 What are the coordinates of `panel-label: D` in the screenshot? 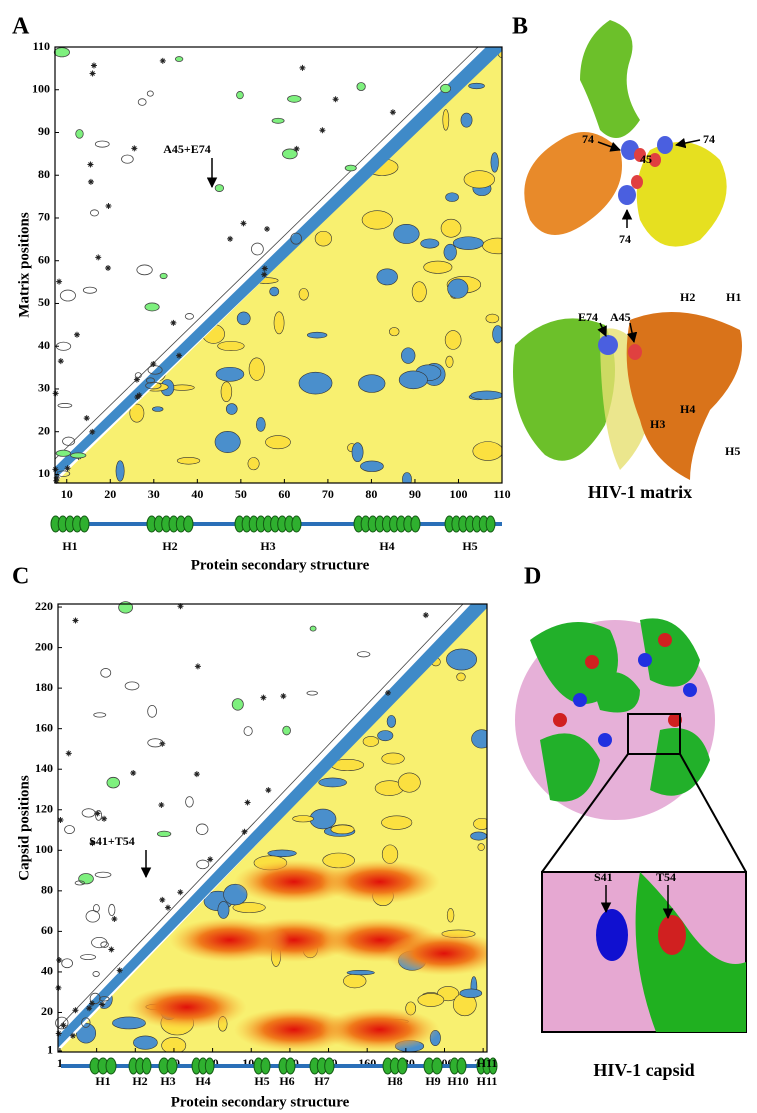 It's located at (532, 577).